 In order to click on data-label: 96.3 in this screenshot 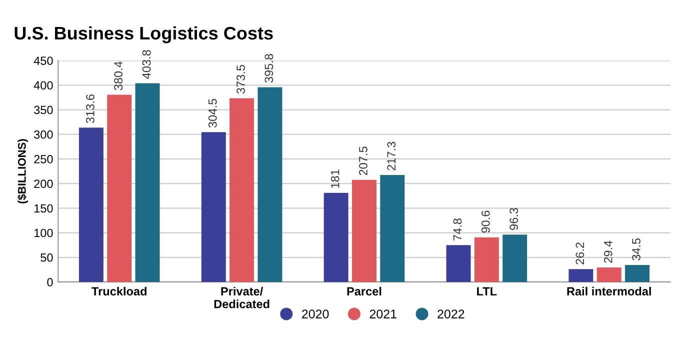, I will do `click(514, 219)`.